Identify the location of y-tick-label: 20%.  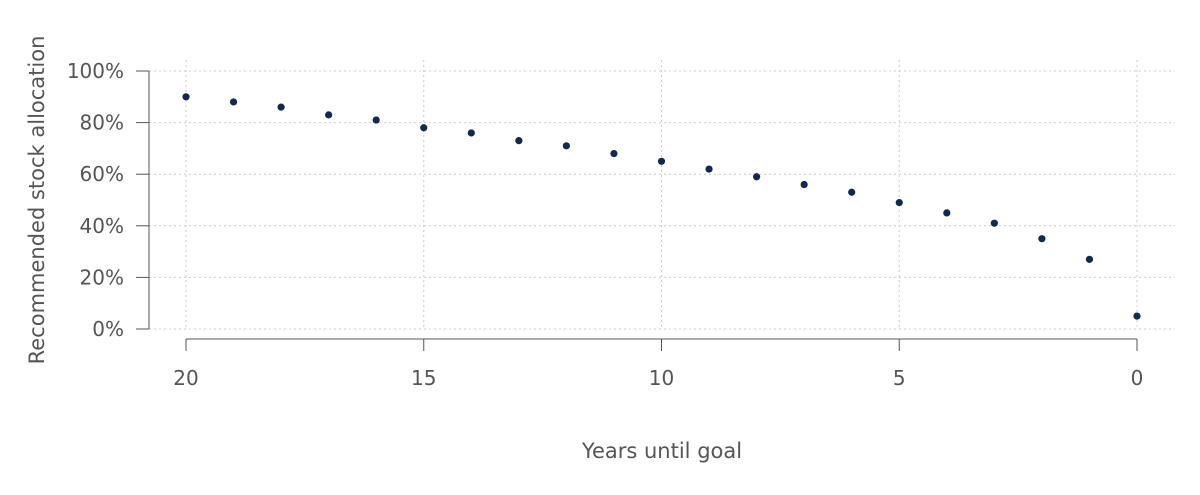
(102, 277).